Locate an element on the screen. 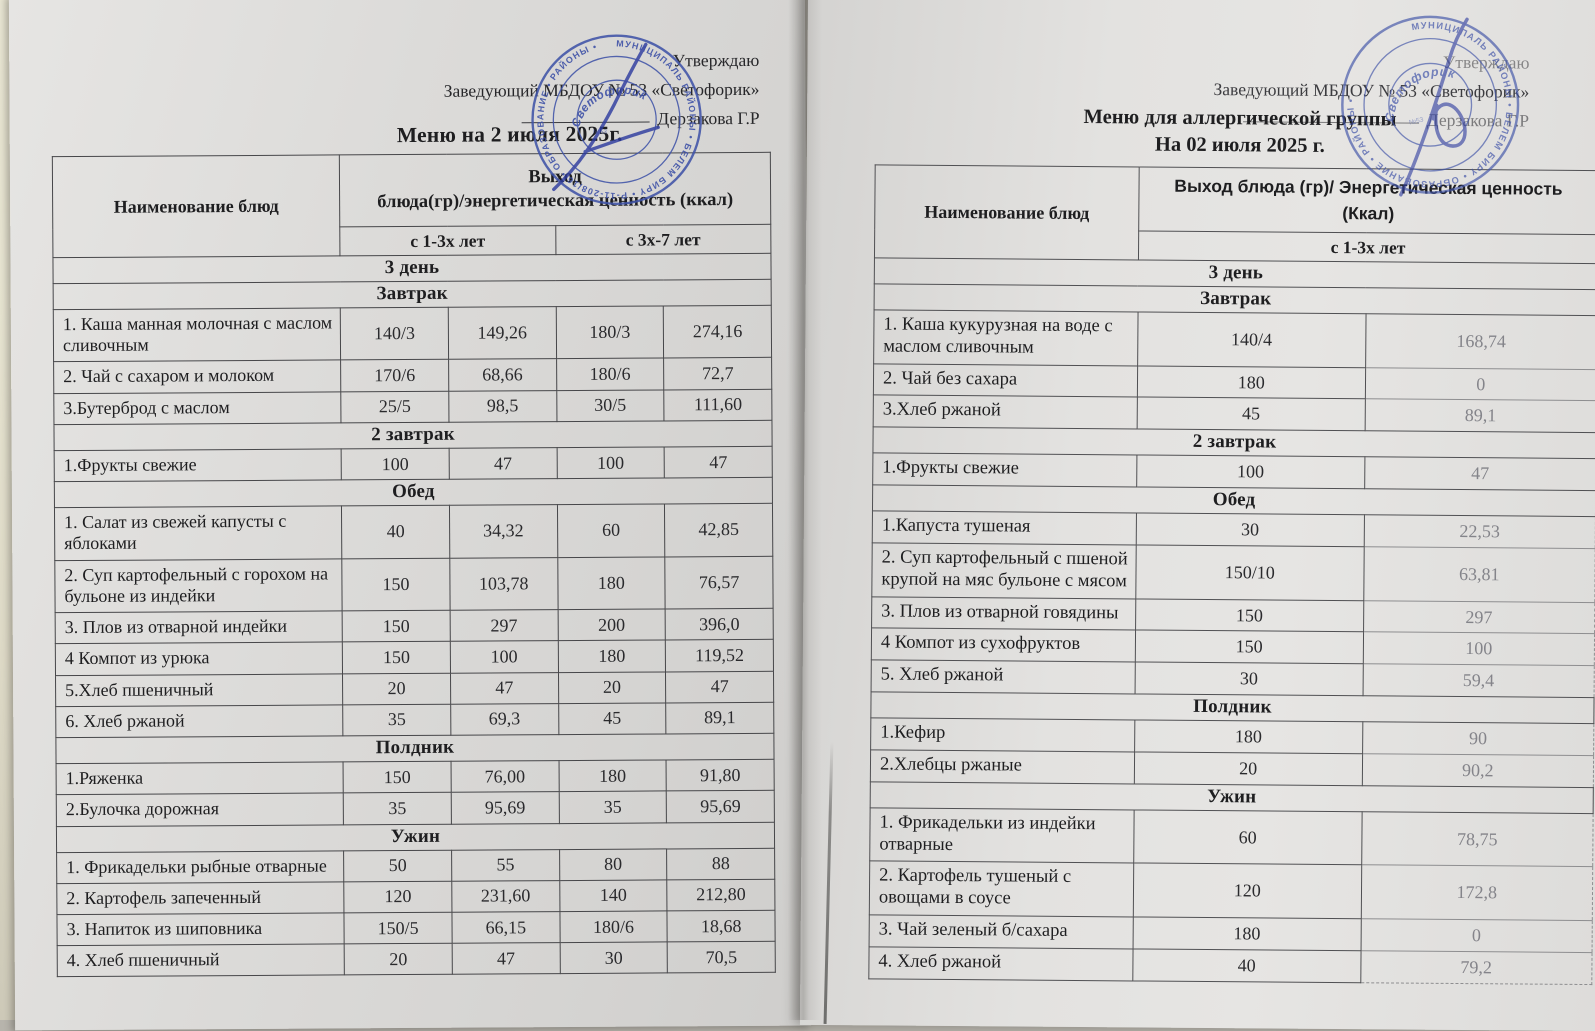  dish-value-cell: 91,80 is located at coordinates (720, 775).